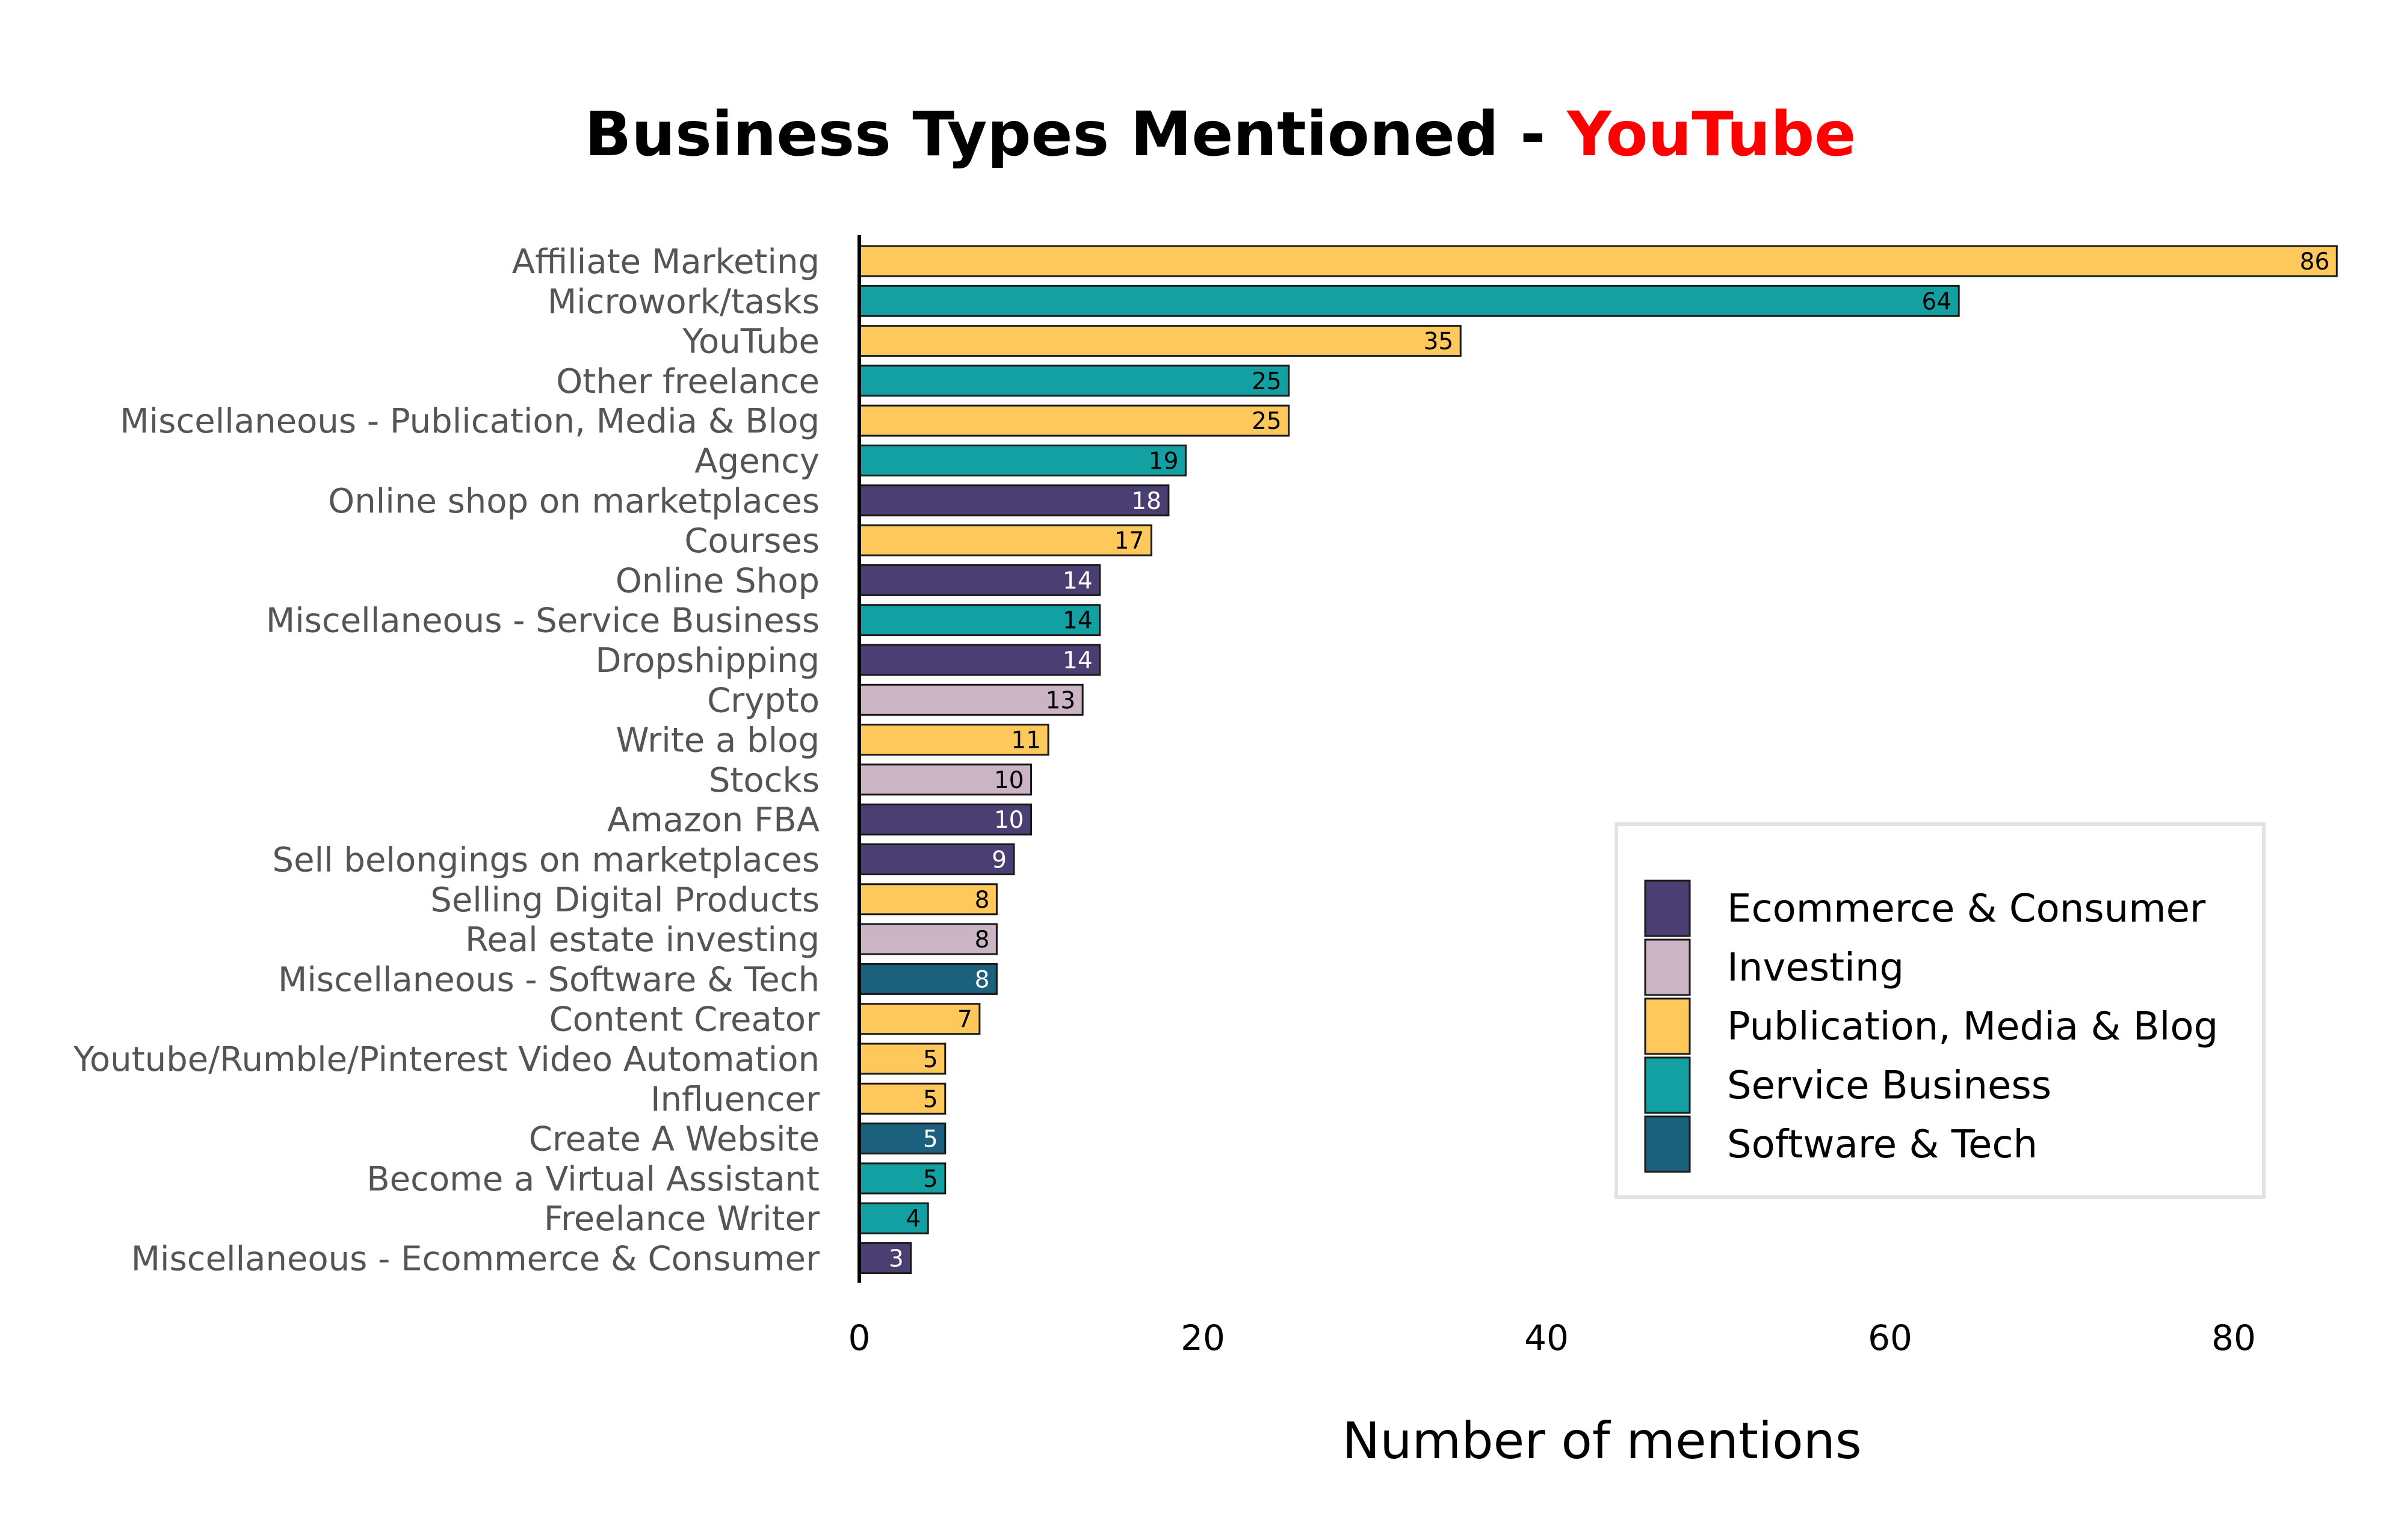 This screenshot has height=1540, width=2407. I want to click on legend-label: Investing, so click(1815, 968).